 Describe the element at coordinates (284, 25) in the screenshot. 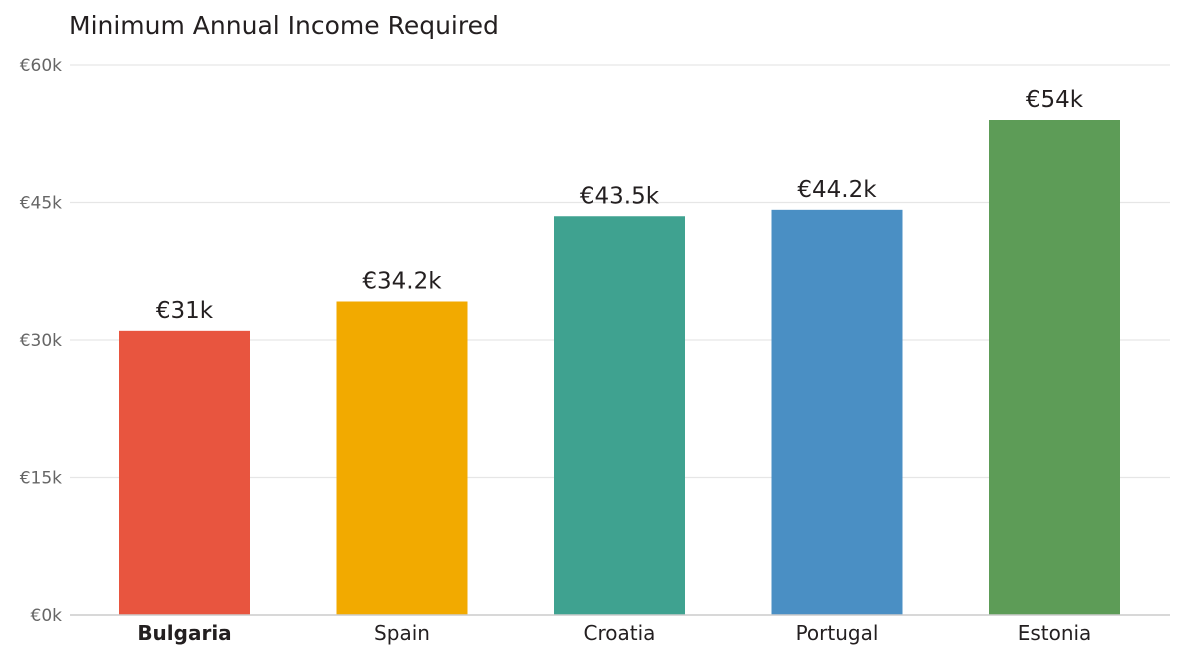

I see `chart-title: Minimum Annual Income Required` at that location.